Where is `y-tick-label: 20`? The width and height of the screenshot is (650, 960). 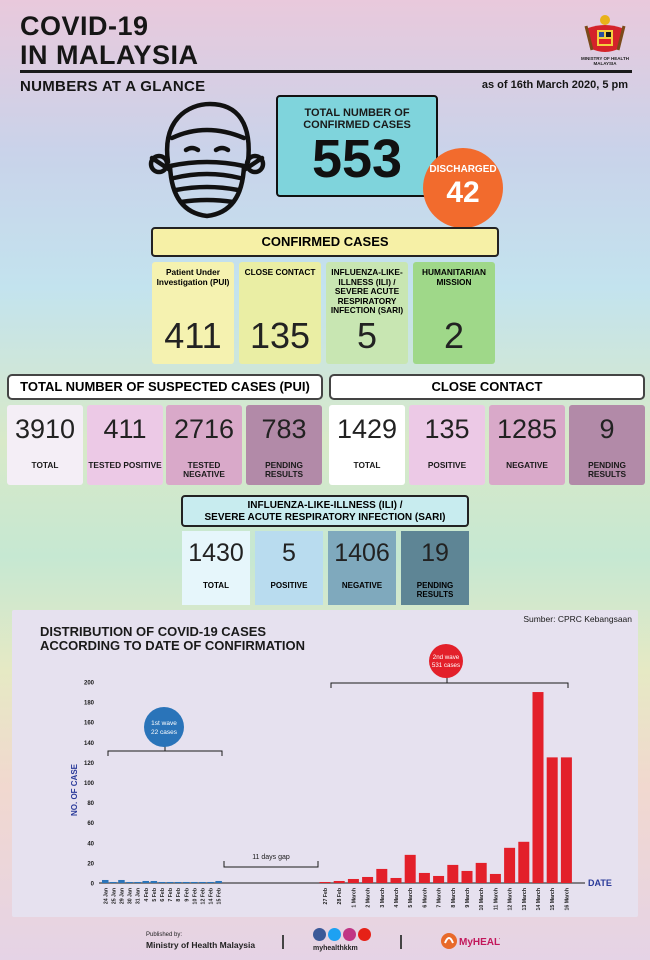 y-tick-label: 20 is located at coordinates (90, 864).